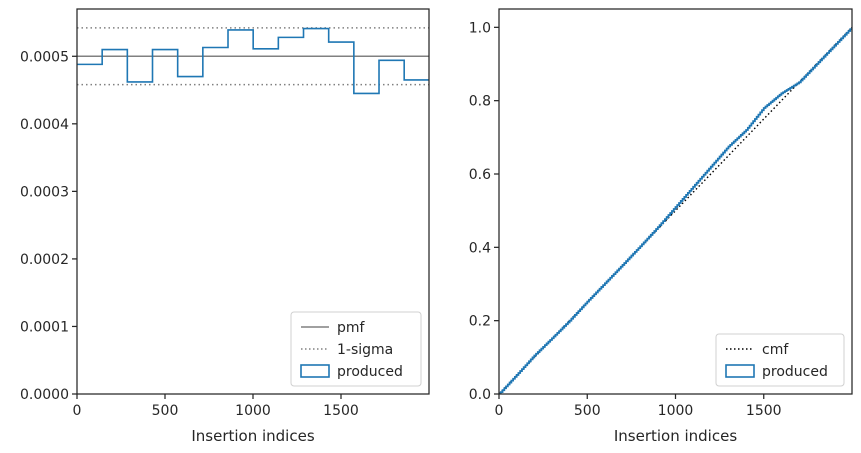 Image resolution: width=861 pixels, height=453 pixels. Describe the element at coordinates (499, 411) in the screenshot. I see `right-x-tick-label: 0` at that location.